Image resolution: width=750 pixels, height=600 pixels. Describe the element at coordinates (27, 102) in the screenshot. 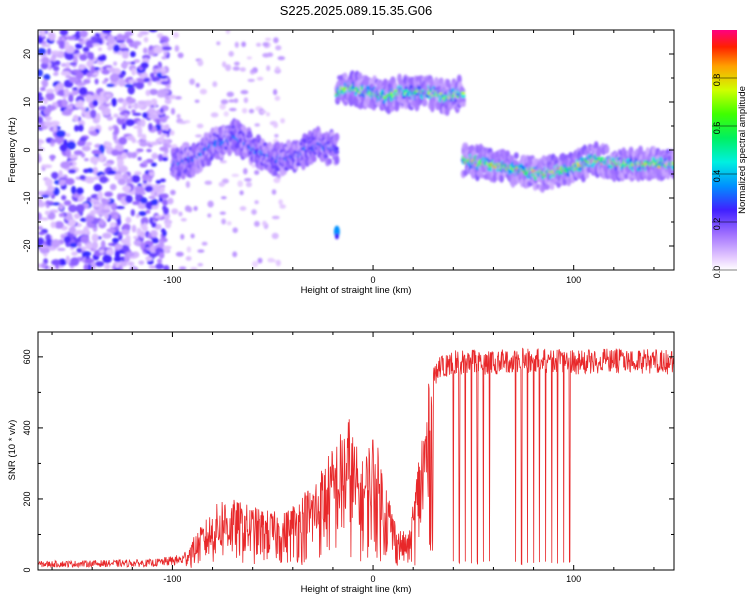

I see `y-tick-label: 10` at that location.